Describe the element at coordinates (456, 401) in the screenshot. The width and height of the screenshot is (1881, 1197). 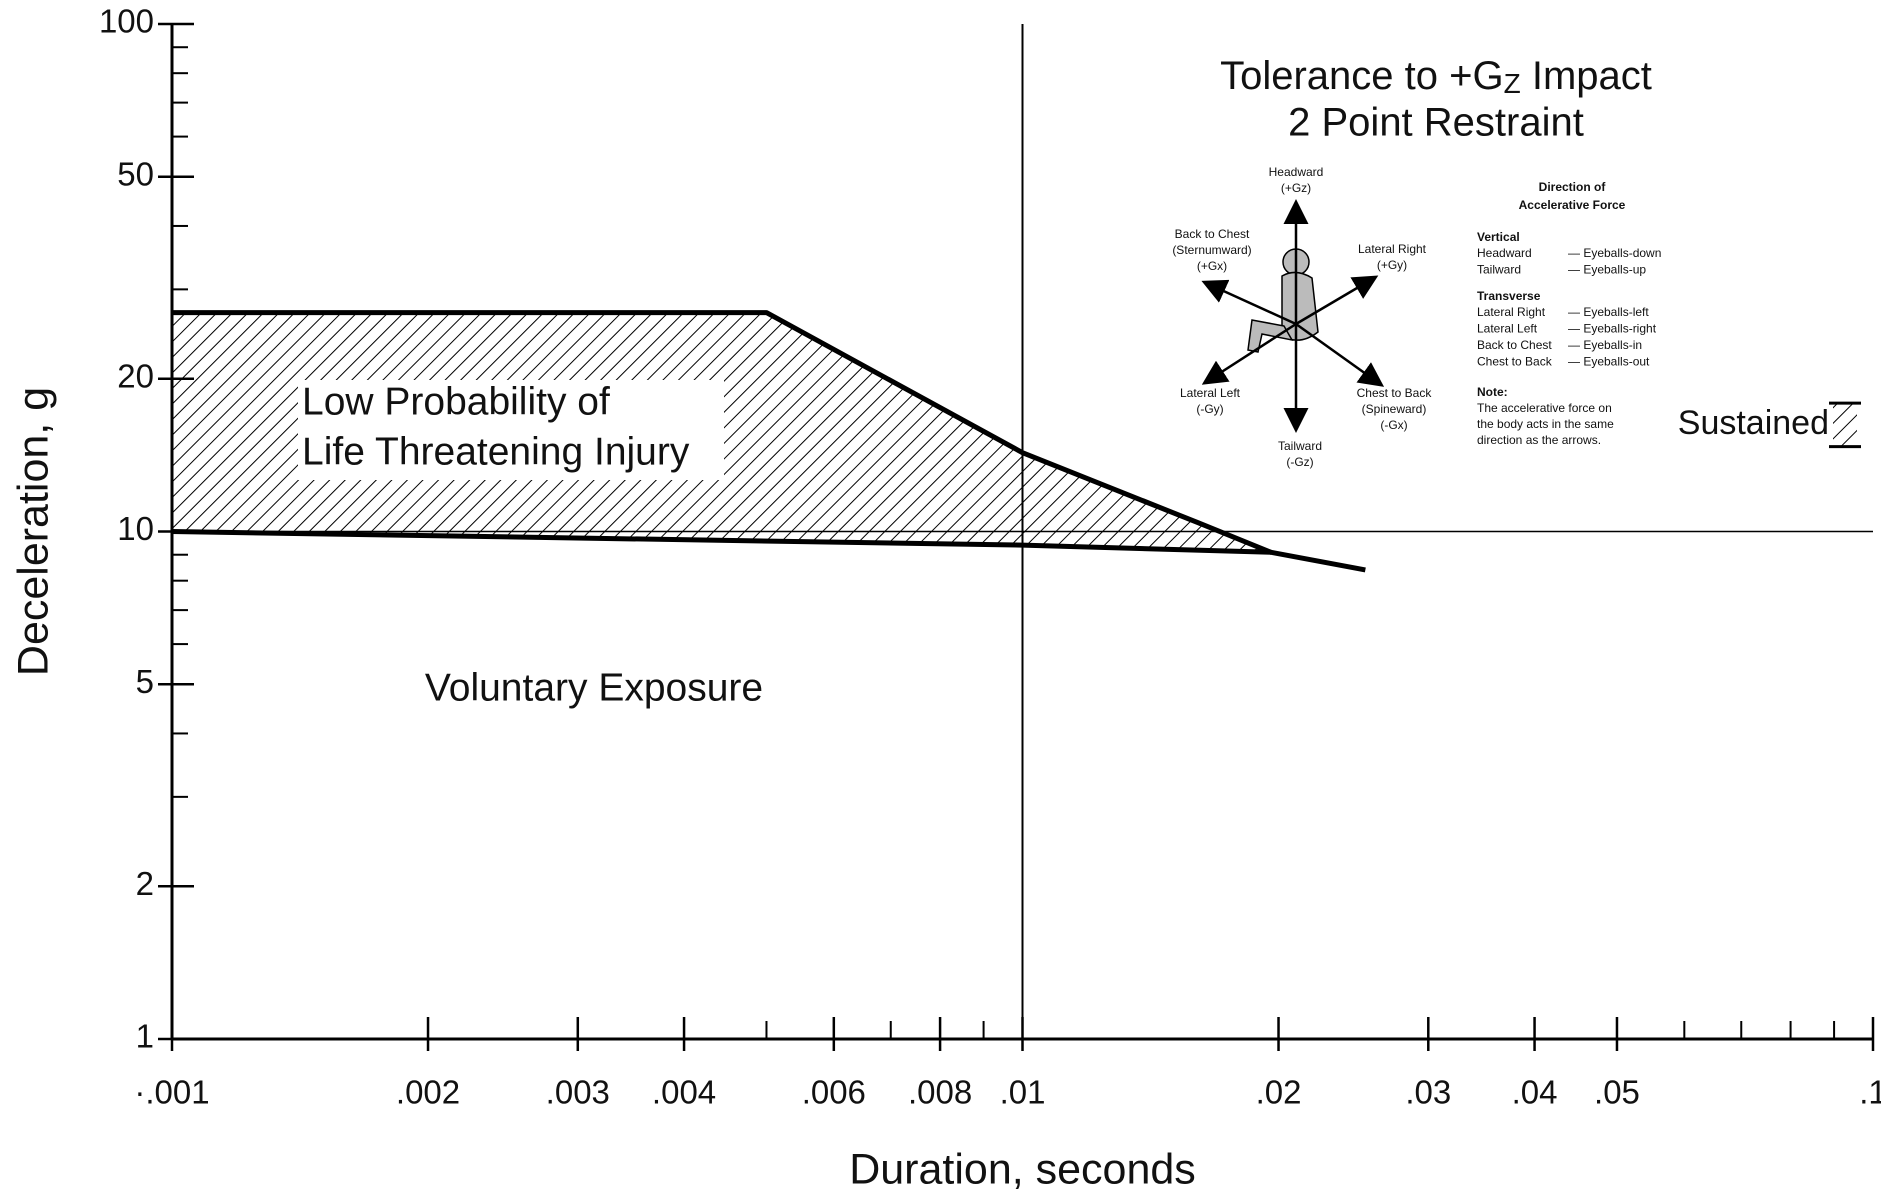
I see `region-label: Low Probability of` at that location.